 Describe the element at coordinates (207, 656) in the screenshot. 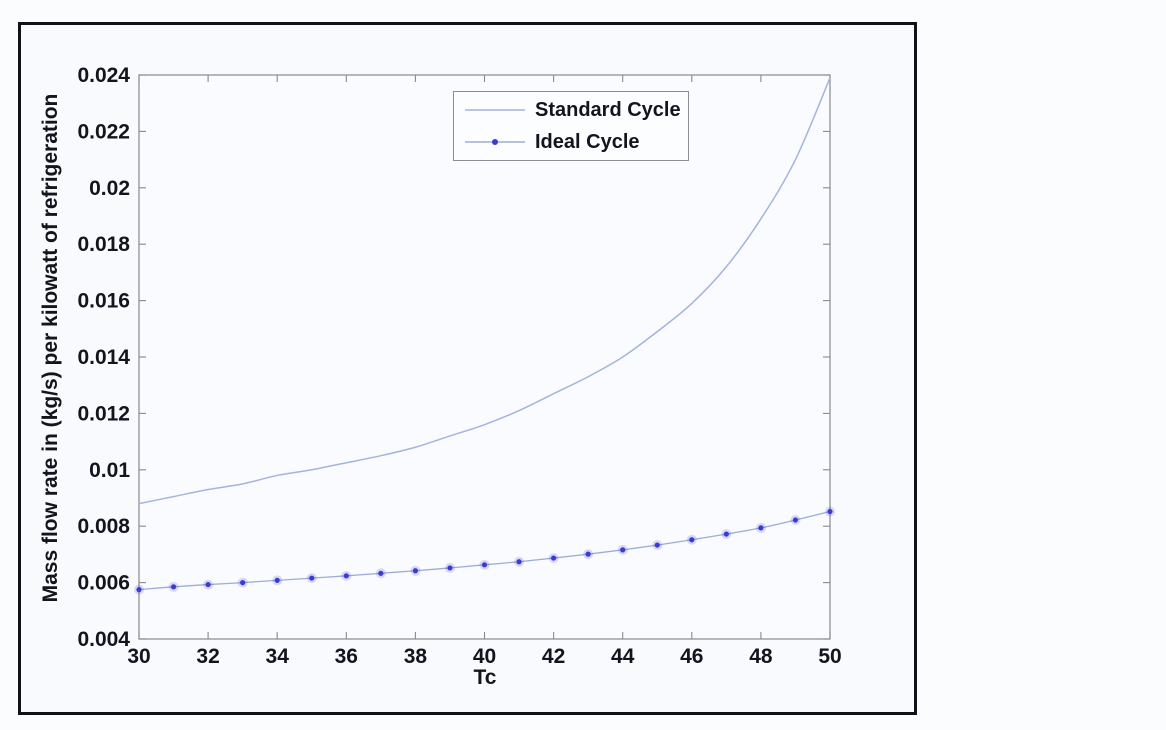

I see `x-tick-label: 32` at that location.